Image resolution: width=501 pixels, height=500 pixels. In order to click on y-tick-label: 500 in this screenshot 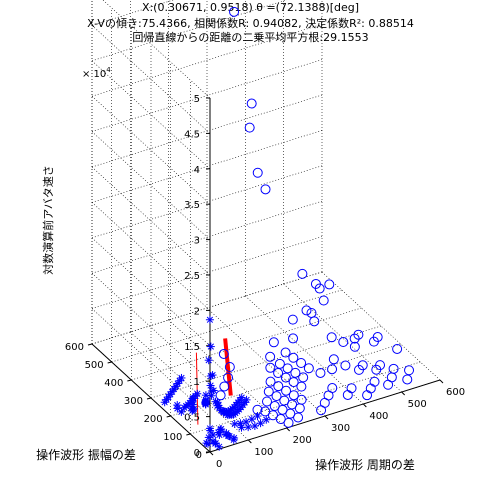, I will do `click(94, 365)`.